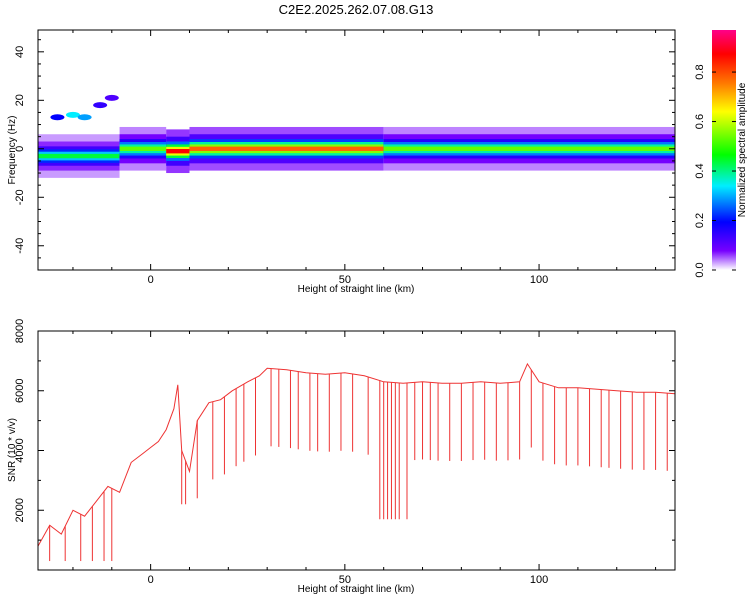 The height and width of the screenshot is (600, 750). What do you see at coordinates (742, 149) in the screenshot?
I see `colorbar-label: Normalized spectral amplitude` at bounding box center [742, 149].